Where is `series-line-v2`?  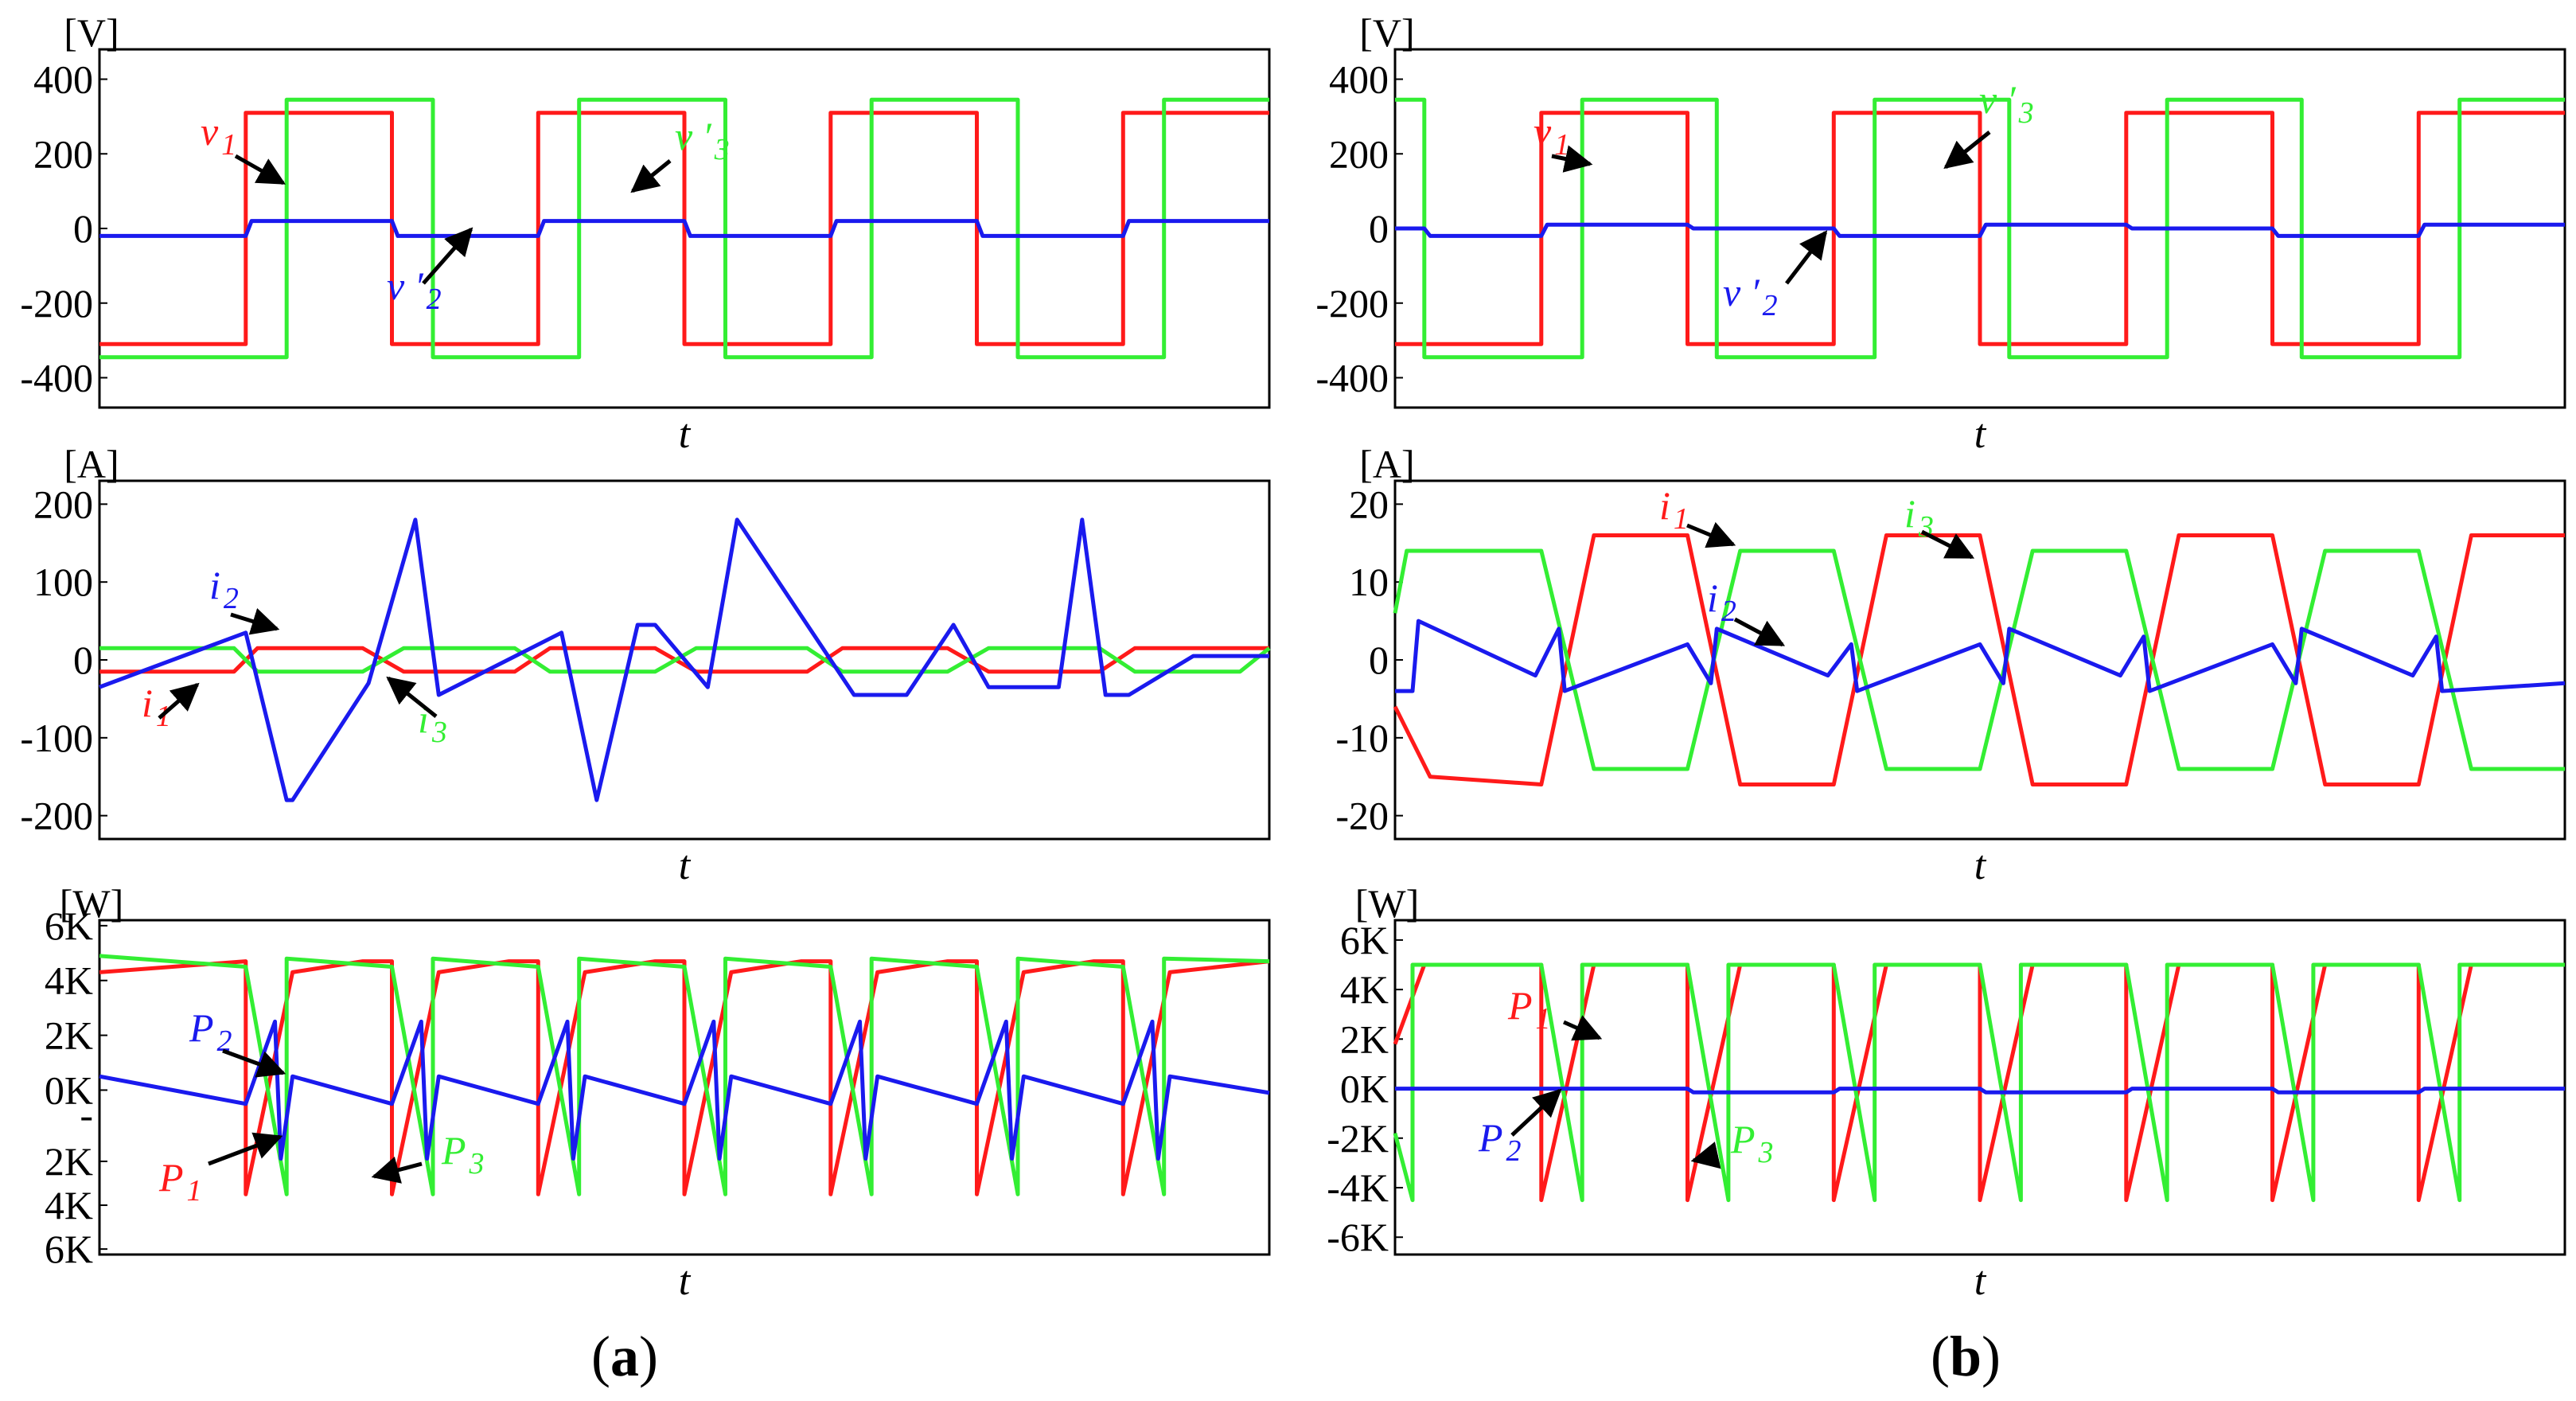 series-line-v2 is located at coordinates (684, 228).